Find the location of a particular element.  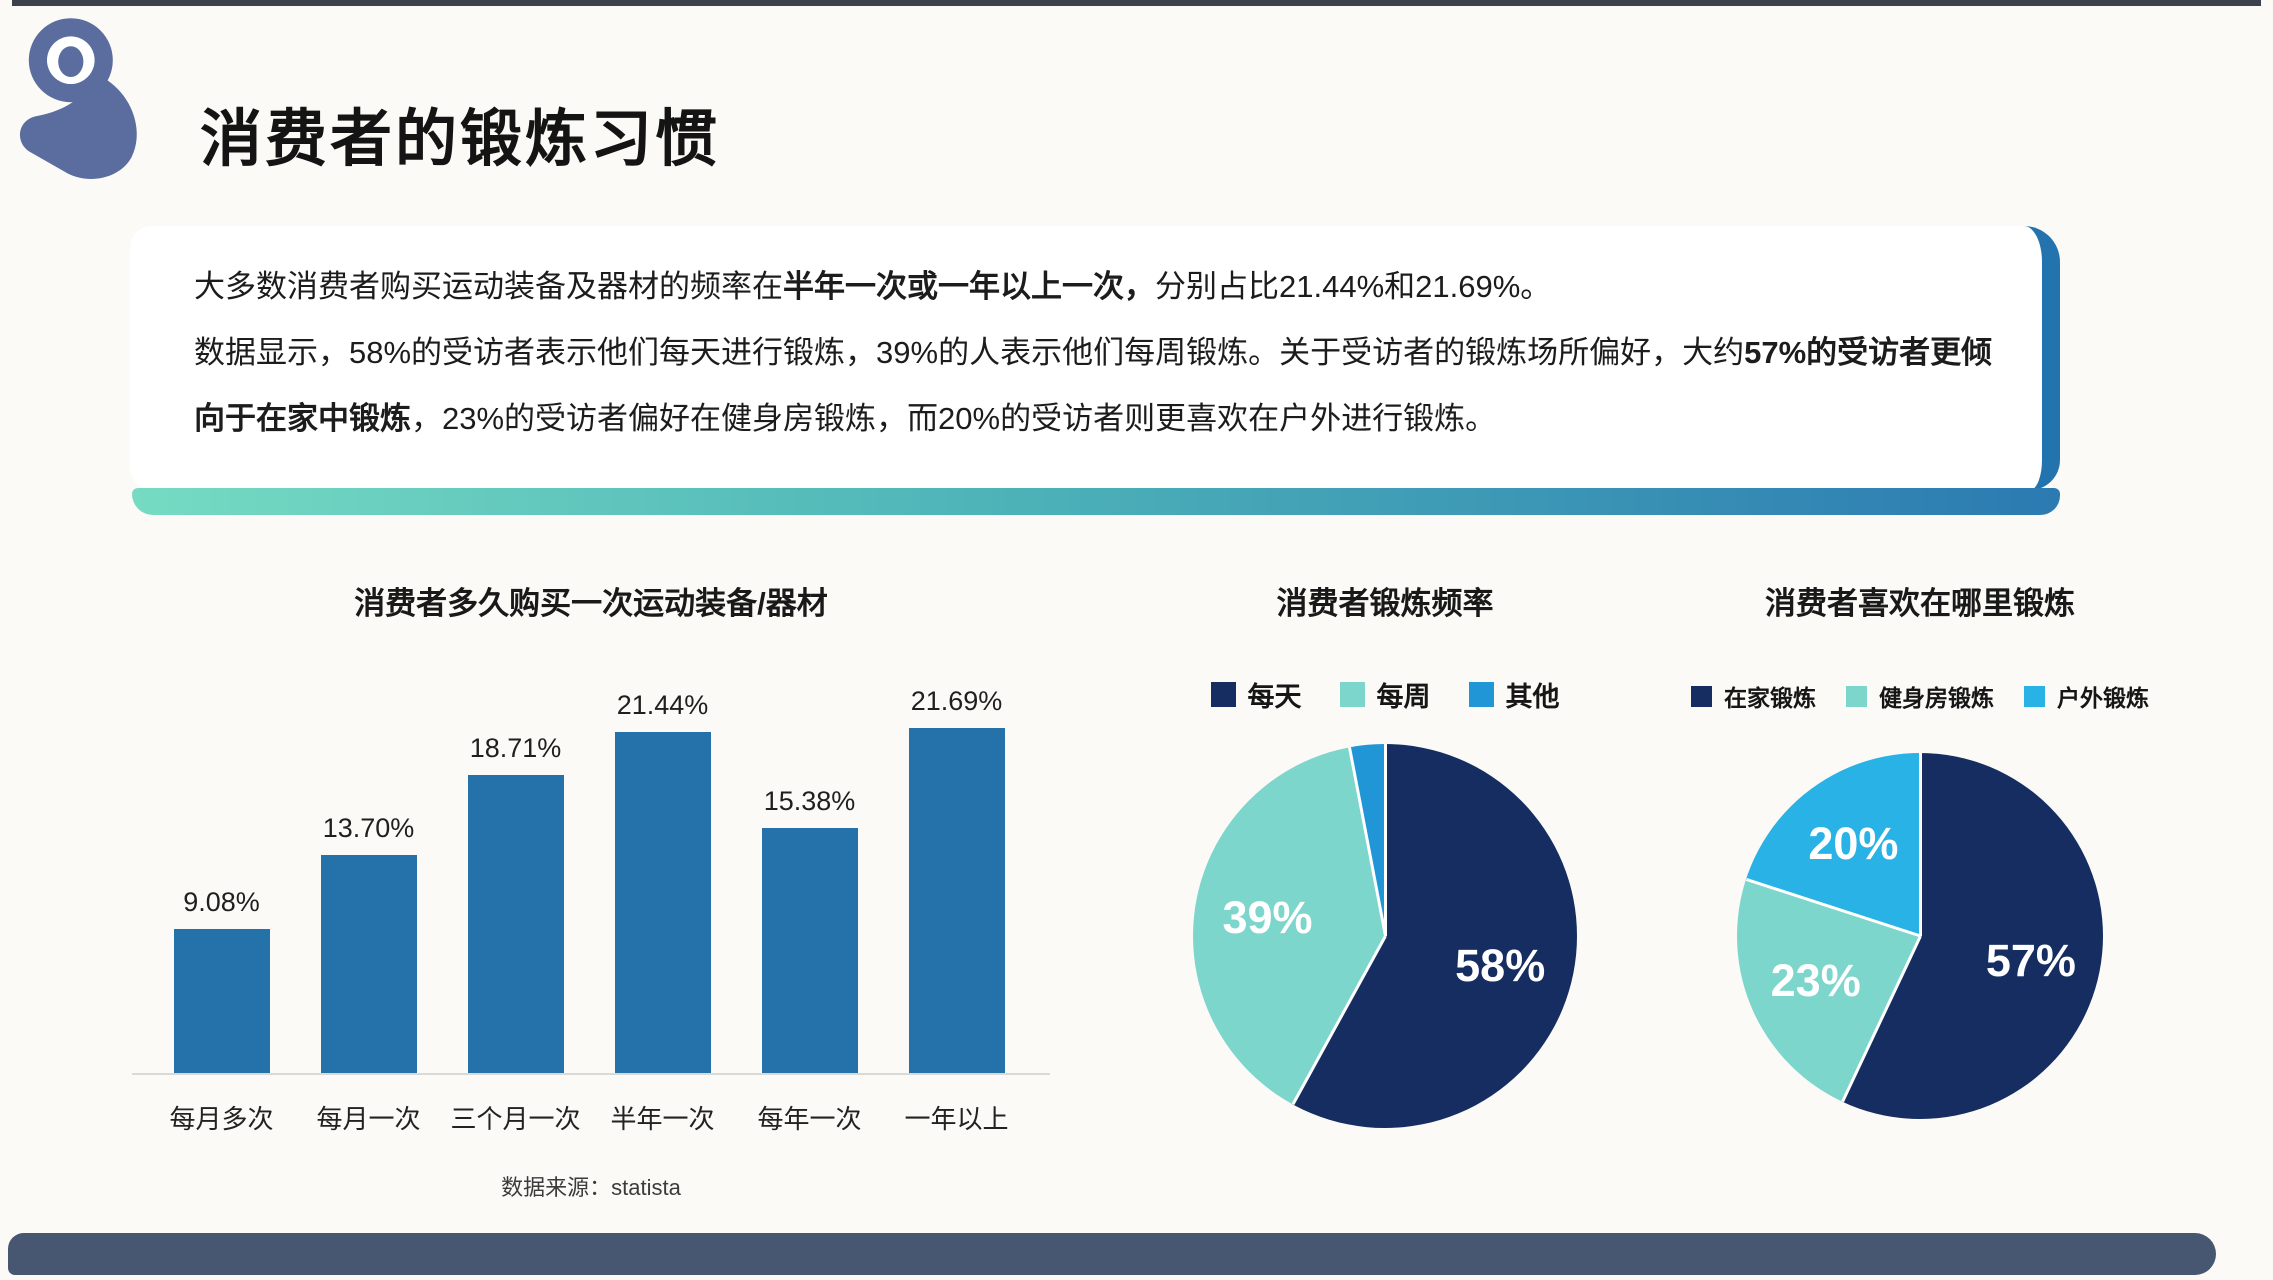

legend-label: 每天 is located at coordinates (1274, 697).